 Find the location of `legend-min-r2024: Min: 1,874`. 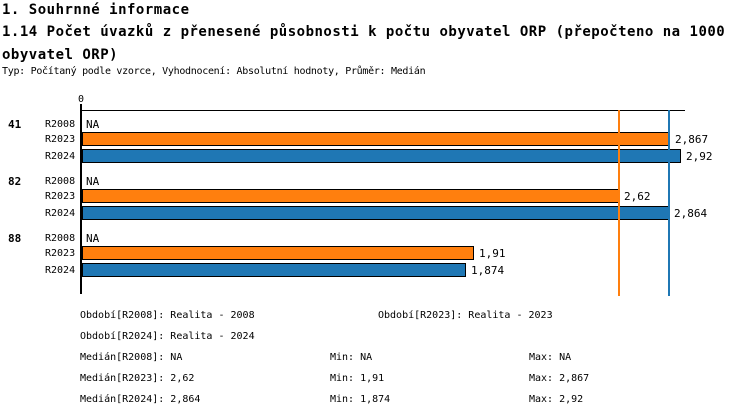

legend-min-r2024: Min: 1,874 is located at coordinates (360, 399).